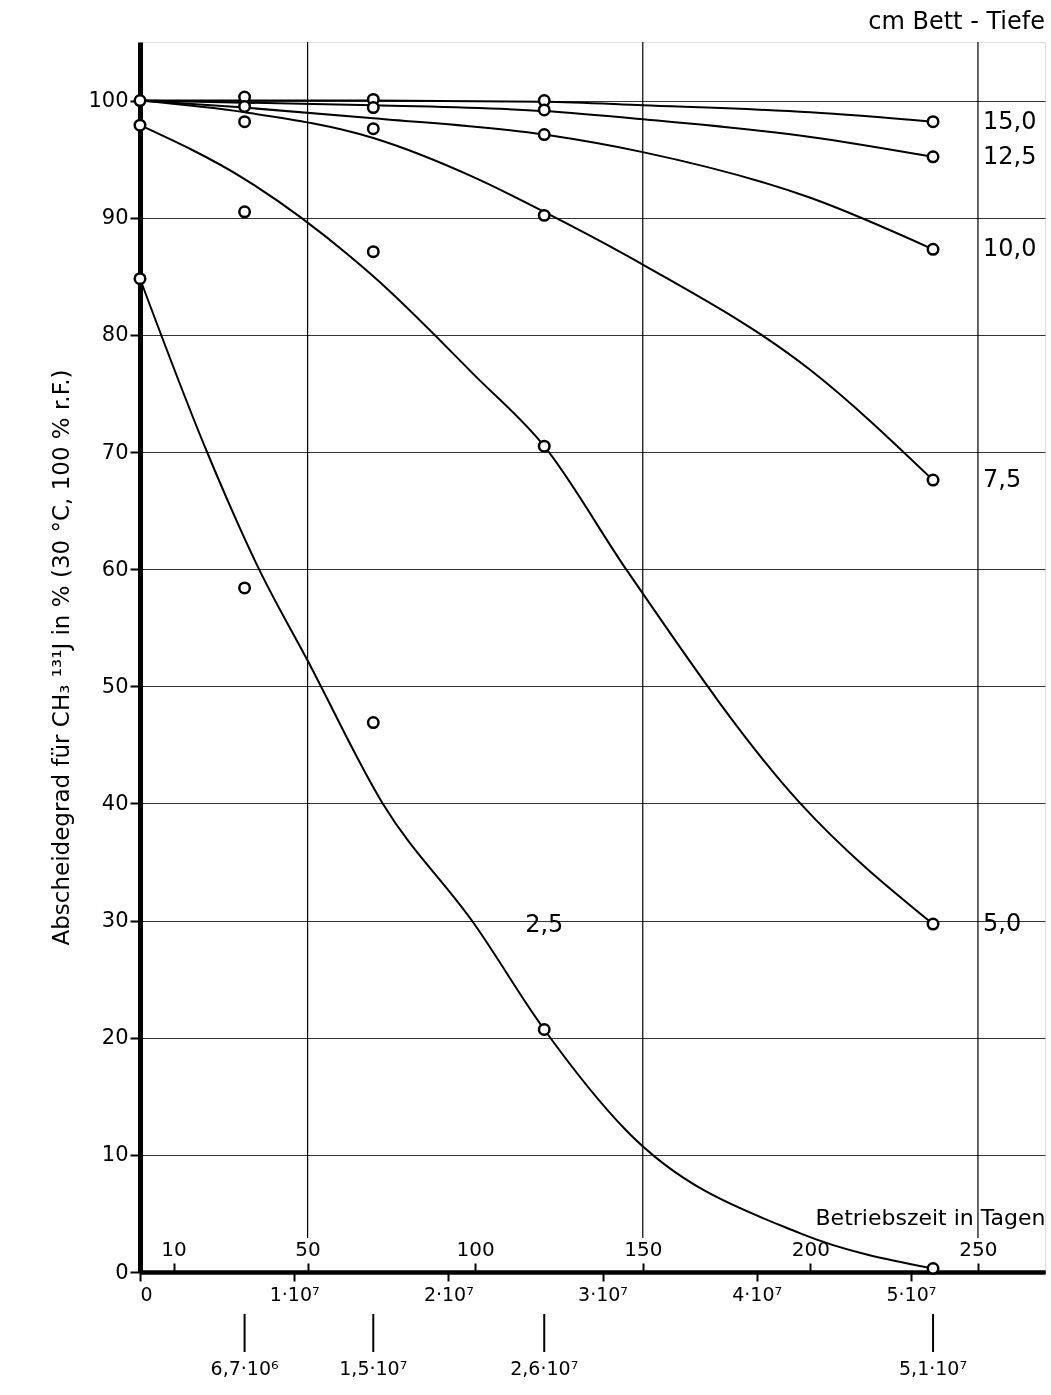  Describe the element at coordinates (933, 1368) in the screenshot. I see `annotation: 5,1·10⁷` at that location.